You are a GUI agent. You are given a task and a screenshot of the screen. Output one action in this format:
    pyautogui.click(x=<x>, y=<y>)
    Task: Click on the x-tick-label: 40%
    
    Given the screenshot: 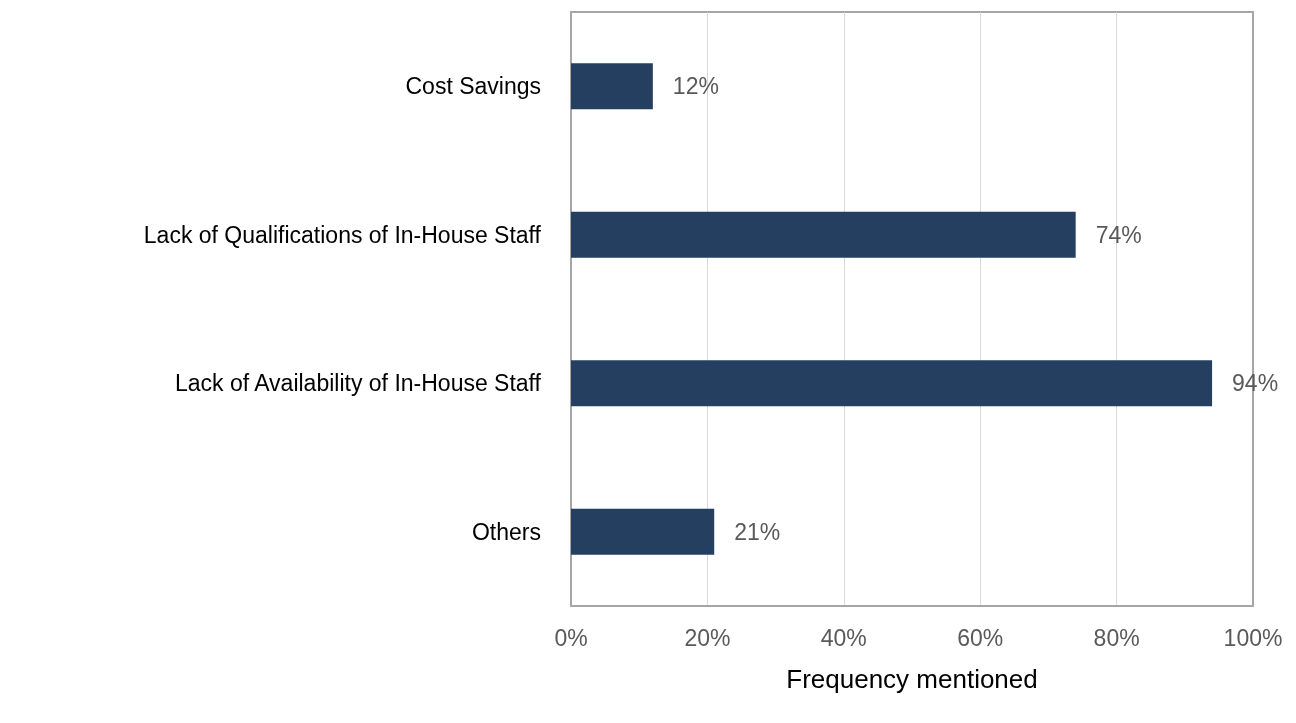 What is the action you would take?
    pyautogui.click(x=843, y=637)
    